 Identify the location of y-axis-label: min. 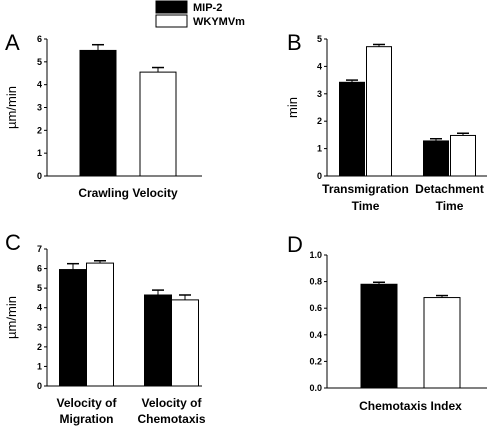
(292, 107).